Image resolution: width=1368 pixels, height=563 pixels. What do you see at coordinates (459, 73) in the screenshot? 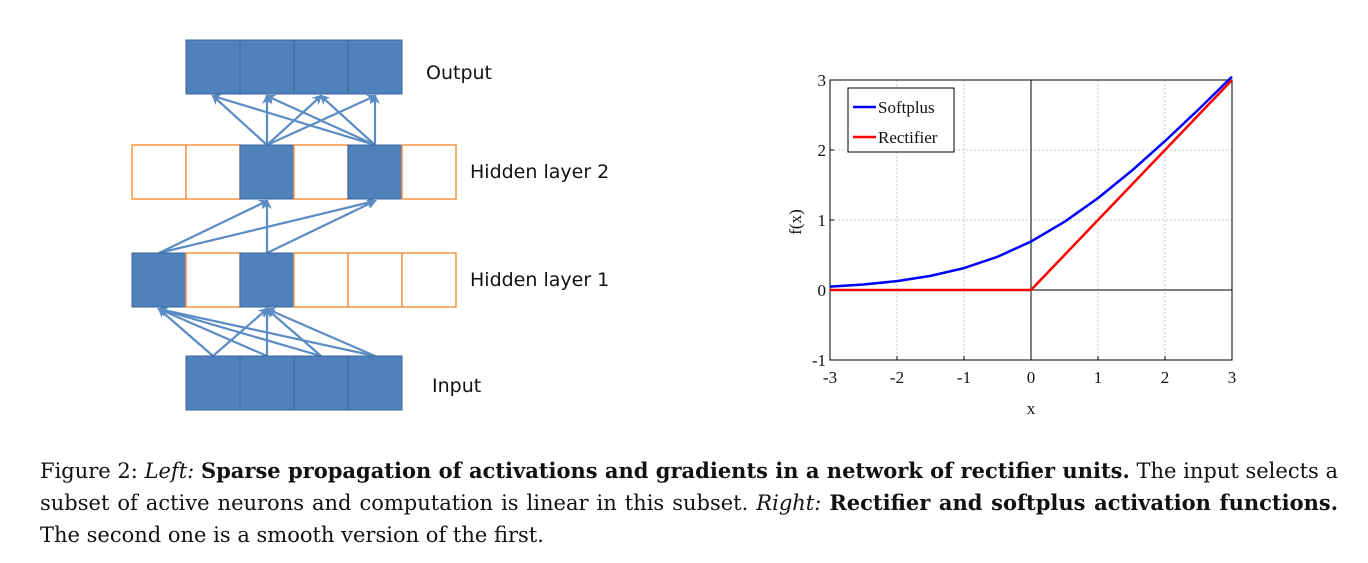
I see `label-output: Output` at bounding box center [459, 73].